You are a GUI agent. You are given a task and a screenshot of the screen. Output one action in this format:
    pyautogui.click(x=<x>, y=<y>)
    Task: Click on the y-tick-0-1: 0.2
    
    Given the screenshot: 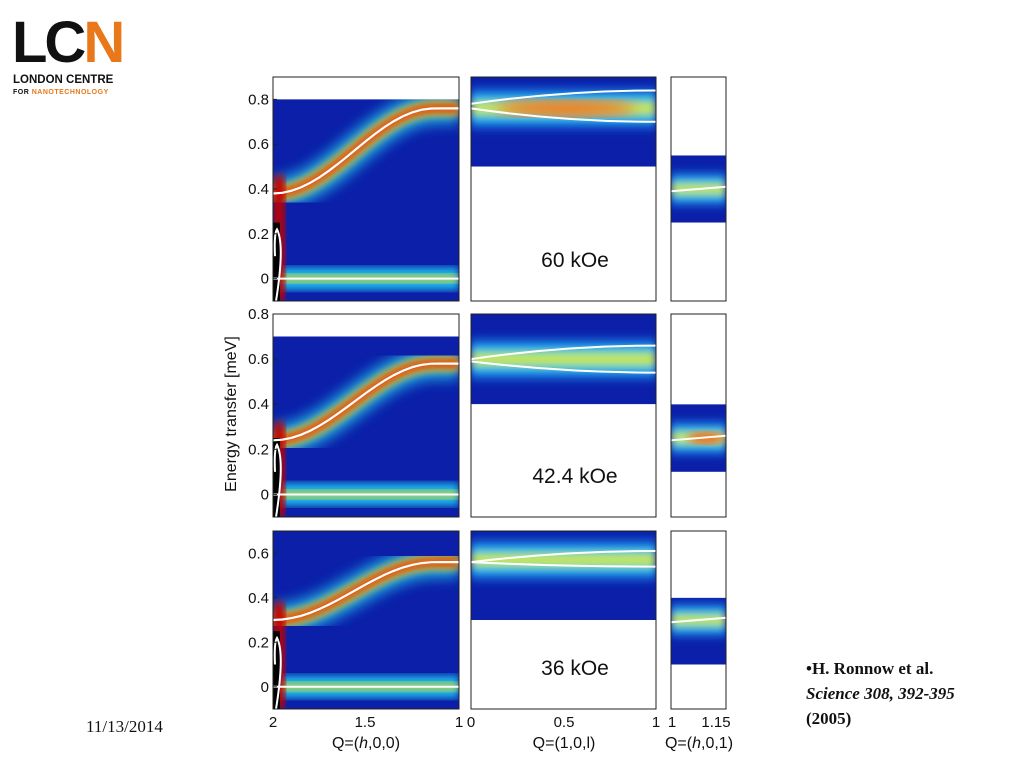 What is the action you would take?
    pyautogui.click(x=258, y=234)
    